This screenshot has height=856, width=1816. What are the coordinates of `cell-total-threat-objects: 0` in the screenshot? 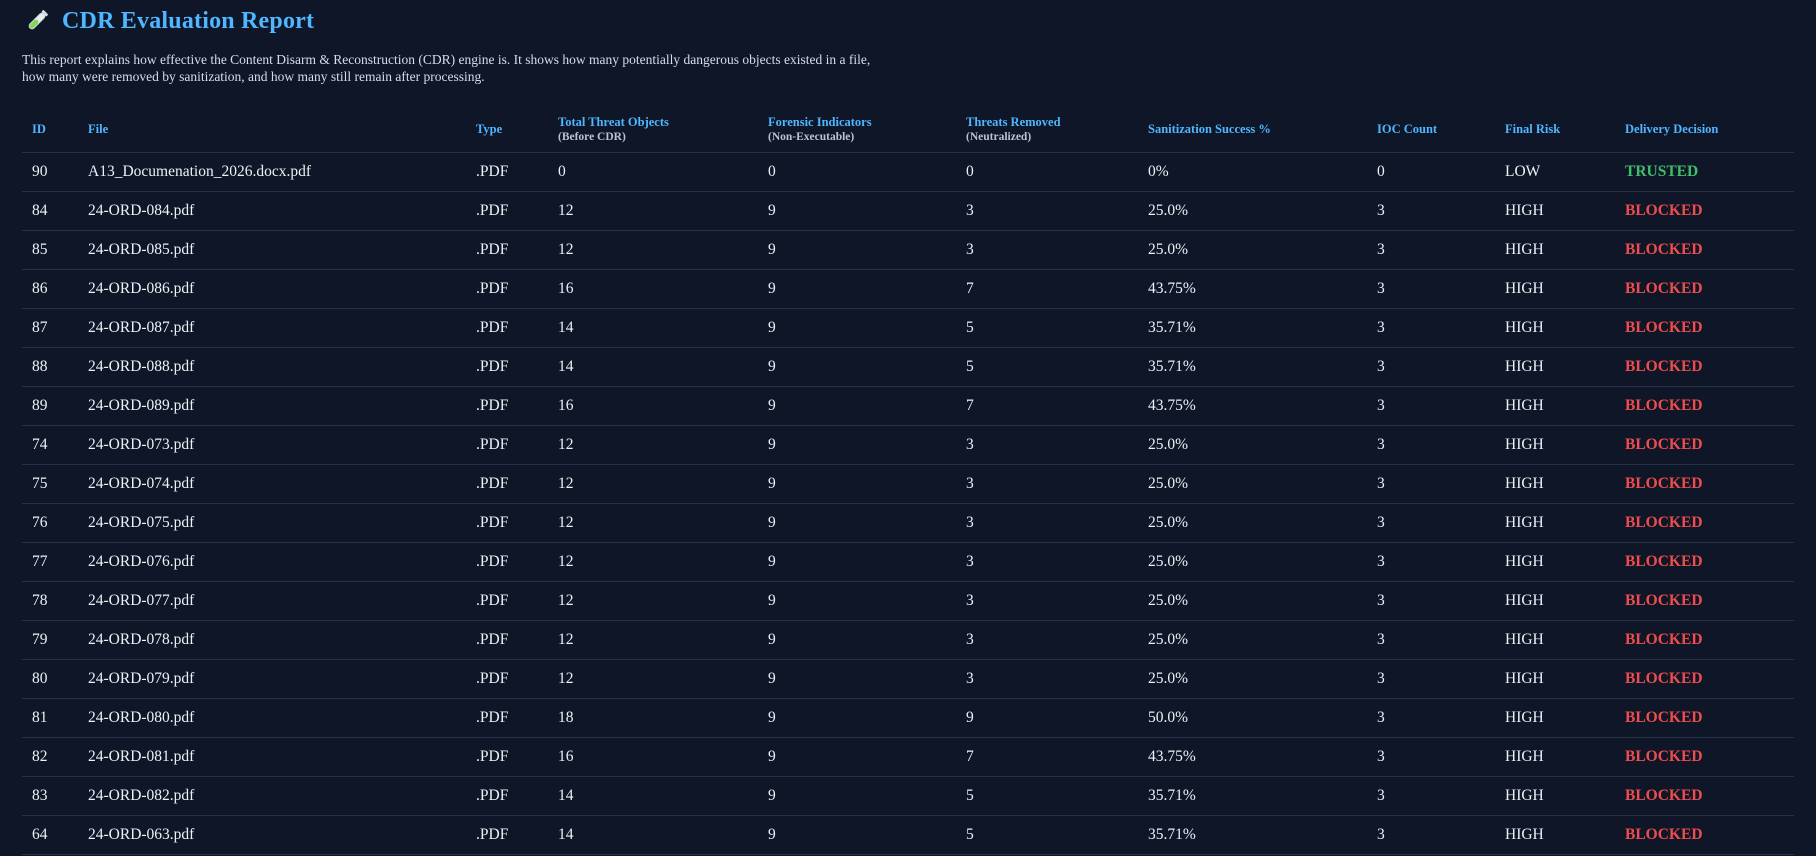 It's located at (653, 172).